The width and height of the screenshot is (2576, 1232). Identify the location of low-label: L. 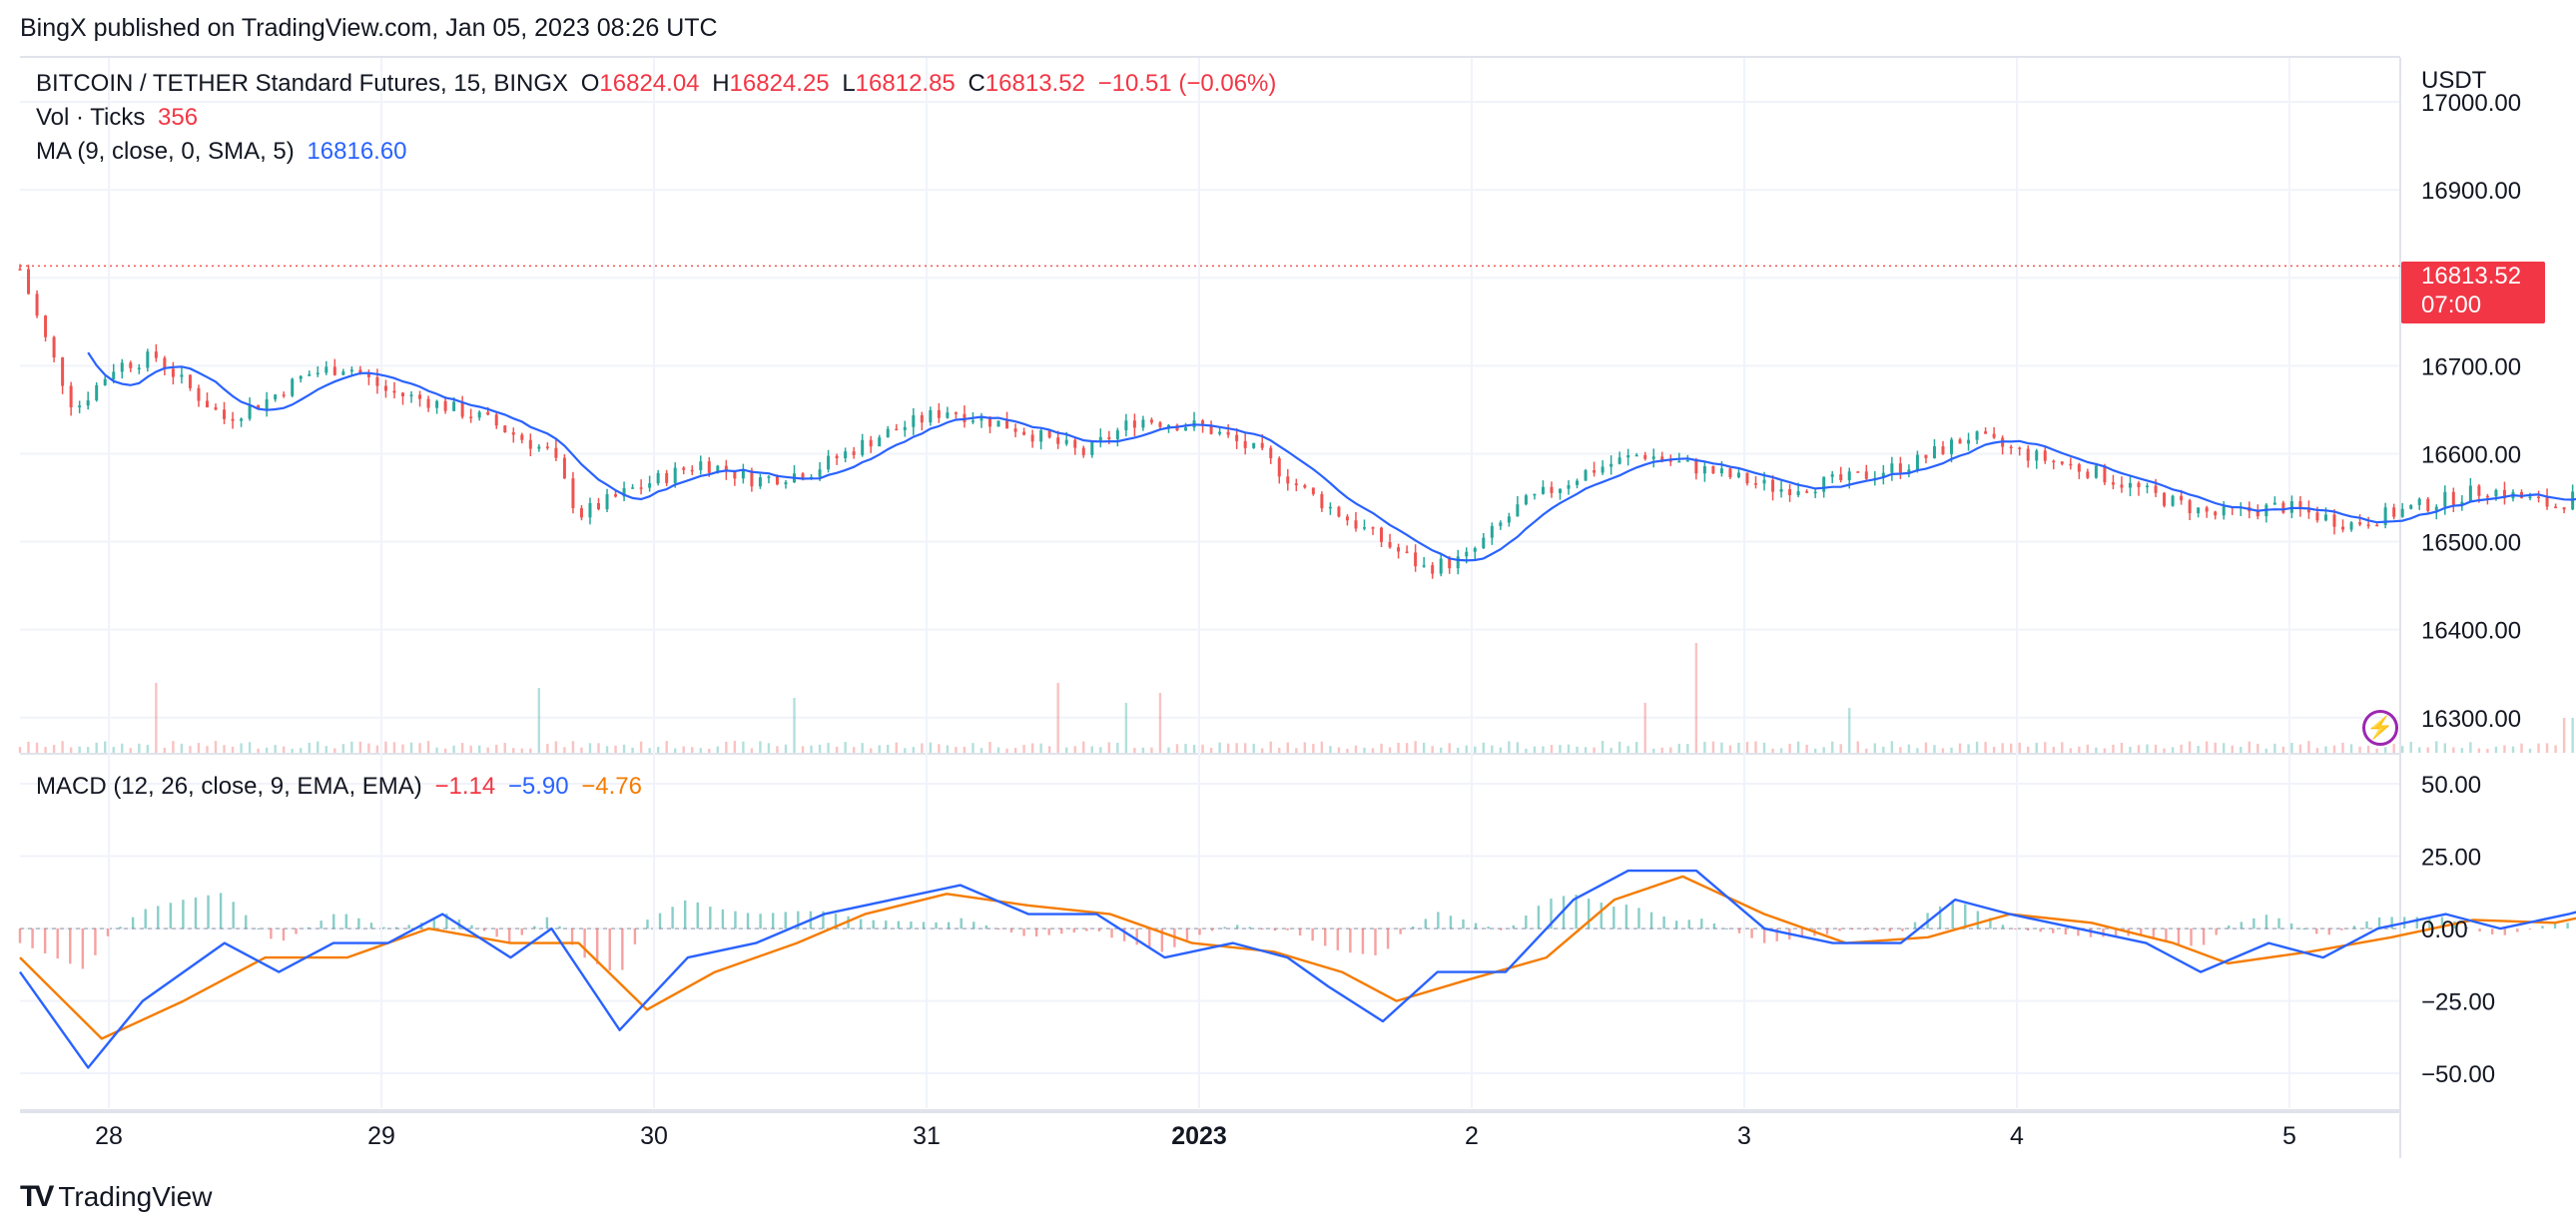
(849, 83).